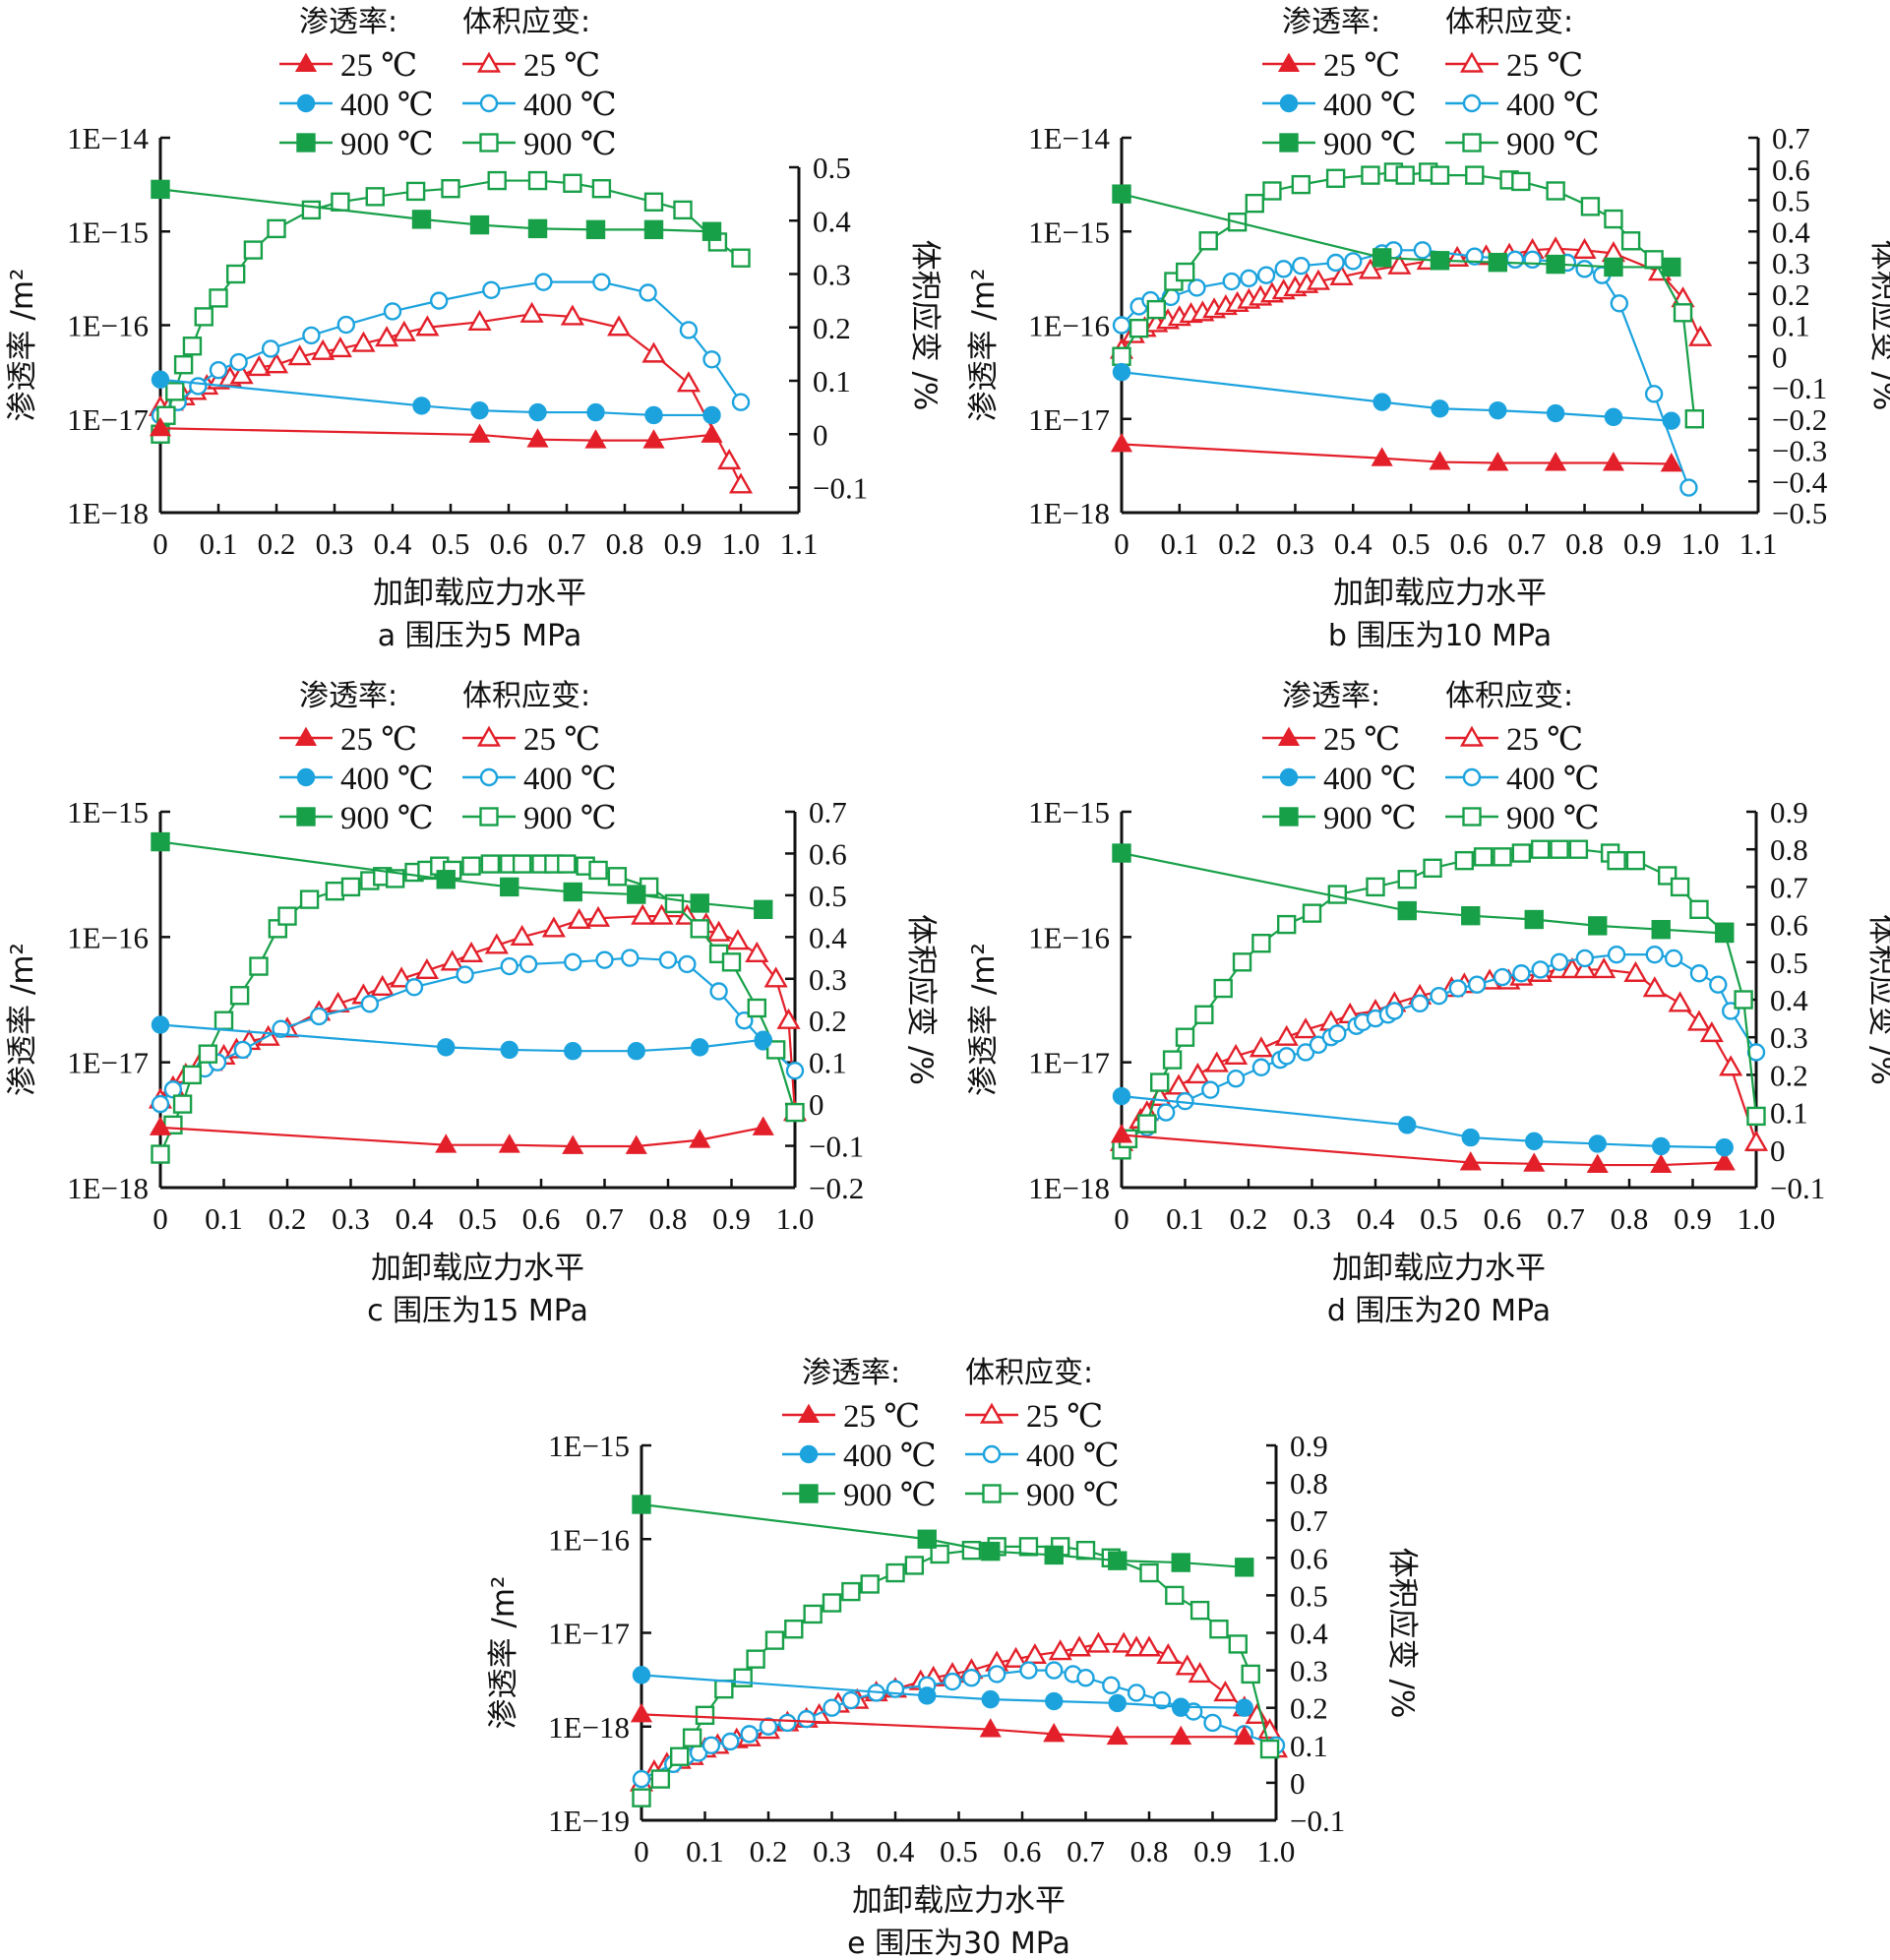 The image size is (1890, 1960). I want to click on y-right-tick-label: 0.8, so click(1309, 1483).